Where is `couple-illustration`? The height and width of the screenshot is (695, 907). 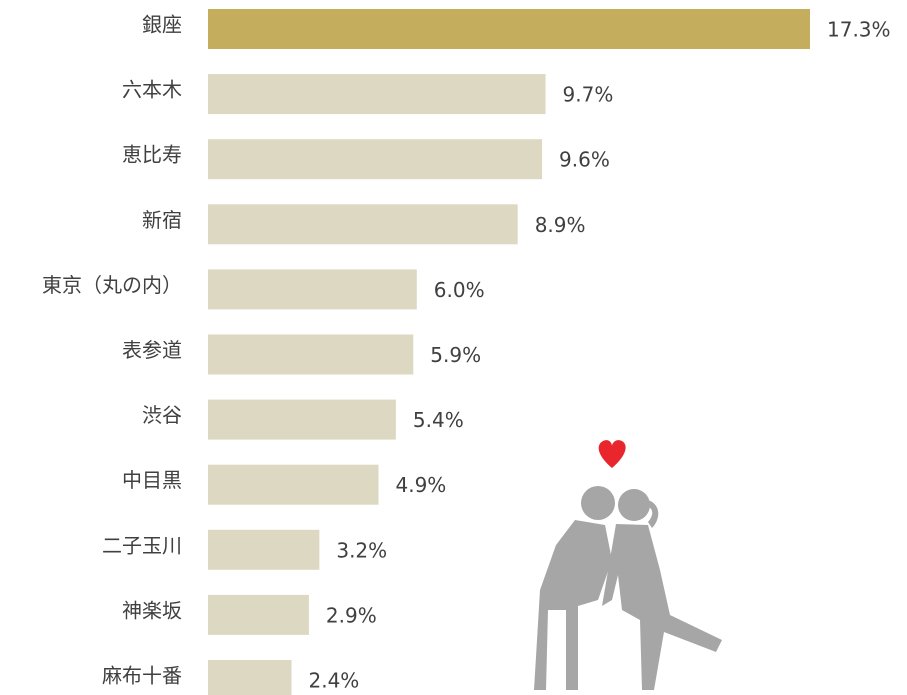
couple-illustration is located at coordinates (628, 565).